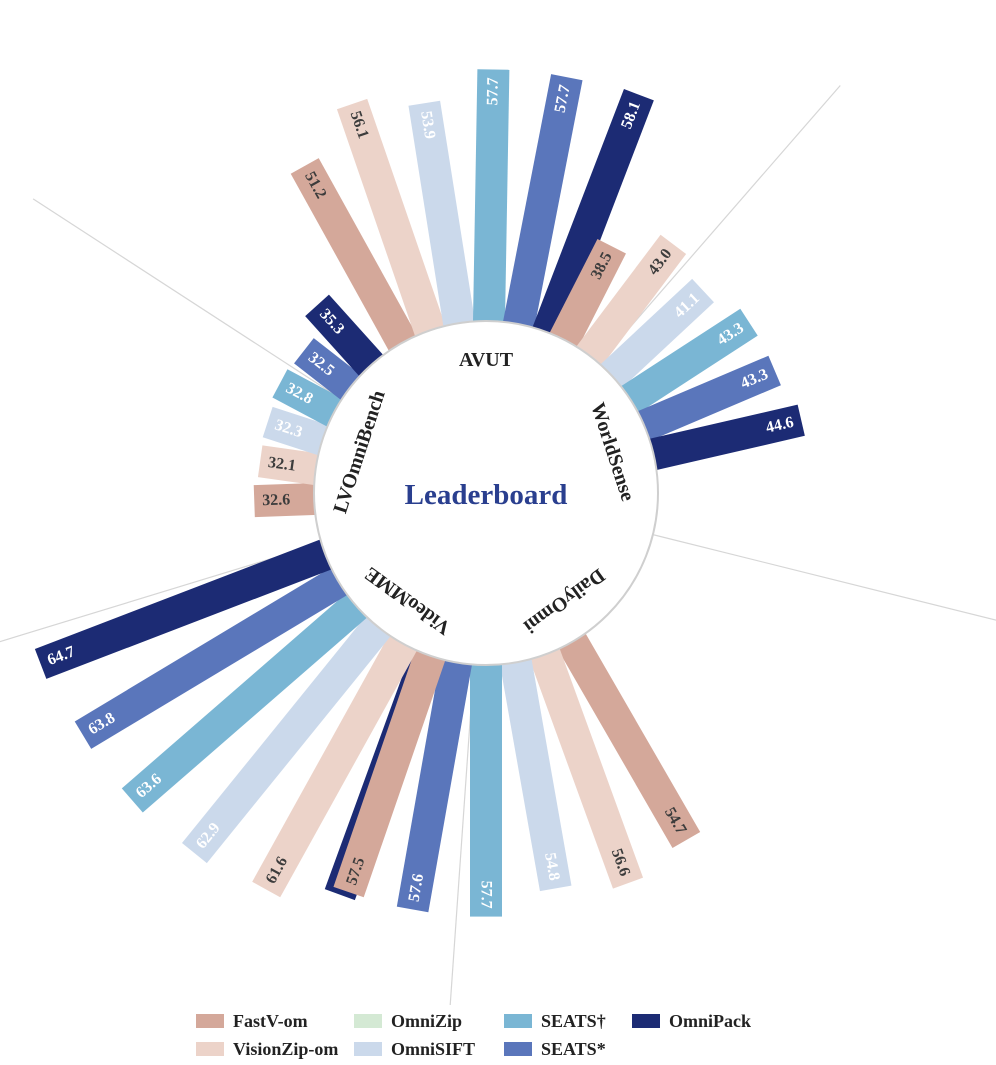 This screenshot has height=1065, width=996. What do you see at coordinates (286, 1048) in the screenshot?
I see `legend-label: VisionZip-om` at bounding box center [286, 1048].